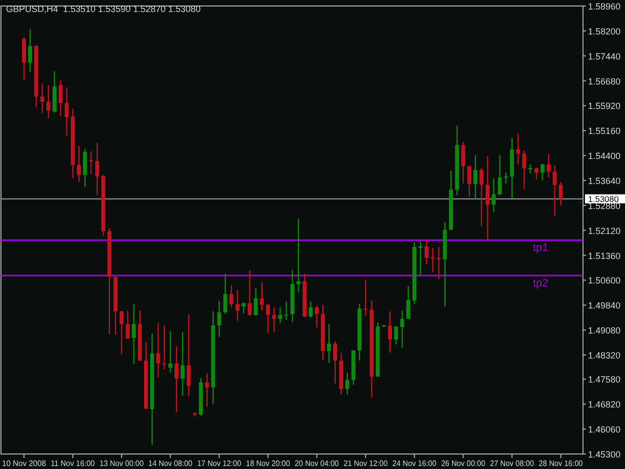 Image resolution: width=625 pixels, height=469 pixels. Describe the element at coordinates (604, 379) in the screenshot. I see `y-tick-label: 1.47580` at that location.